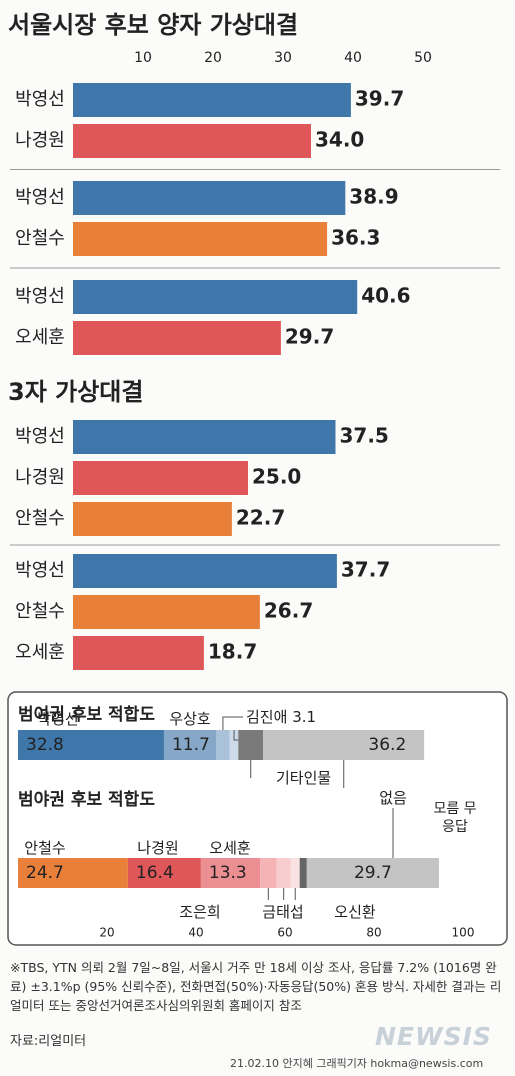 Image resolution: width=515 pixels, height=1076 pixels. Describe the element at coordinates (364, 436) in the screenshot. I see `value-label: 37.5` at that location.